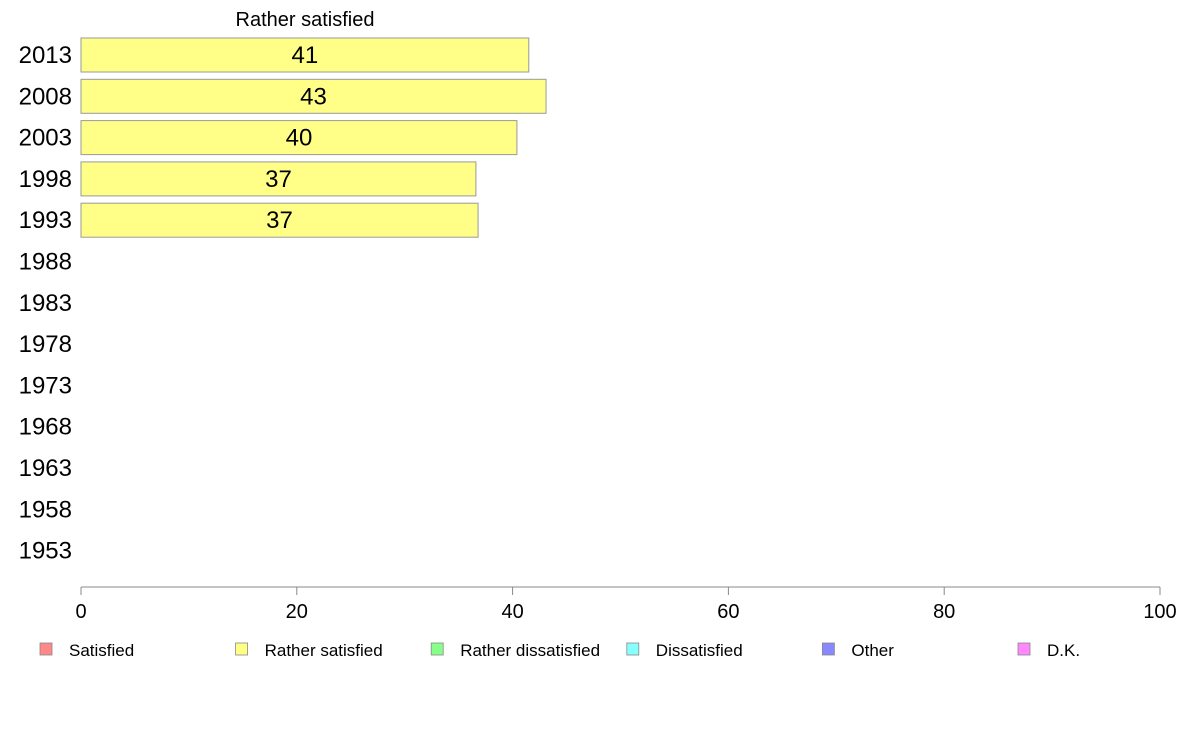 The height and width of the screenshot is (736, 1188). Describe the element at coordinates (45, 96) in the screenshot. I see `y-tick-label-2008: 2008` at that location.